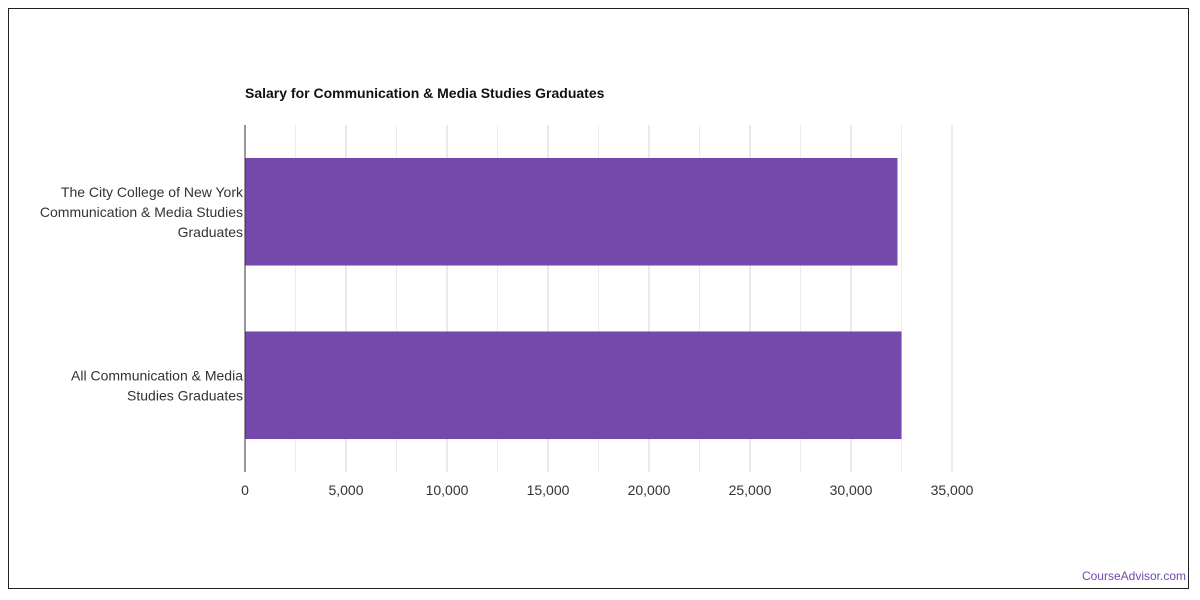 The height and width of the screenshot is (600, 1200). I want to click on x-tick-label: 0, so click(245, 490).